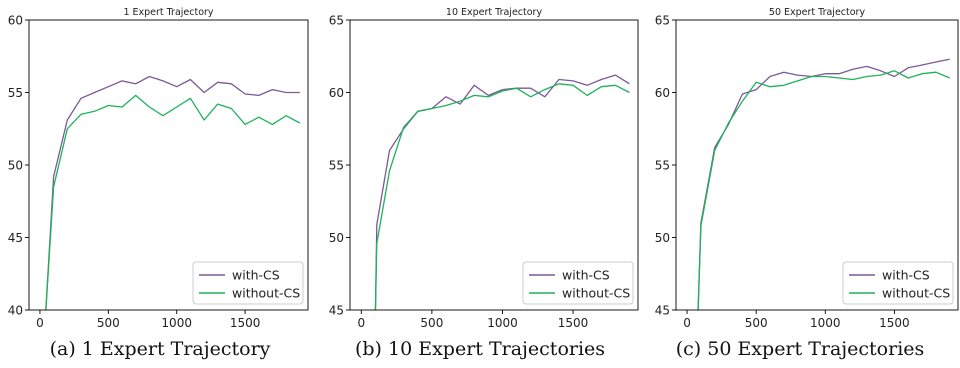  What do you see at coordinates (817, 12) in the screenshot?
I see `panel-title: 50 Expert Trajectory` at bounding box center [817, 12].